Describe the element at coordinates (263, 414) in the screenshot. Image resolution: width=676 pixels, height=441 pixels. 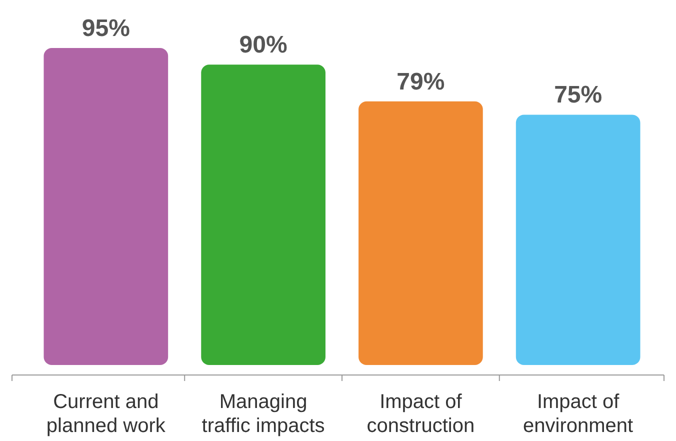
I see `x-tick-label: Managing traffic impacts` at that location.